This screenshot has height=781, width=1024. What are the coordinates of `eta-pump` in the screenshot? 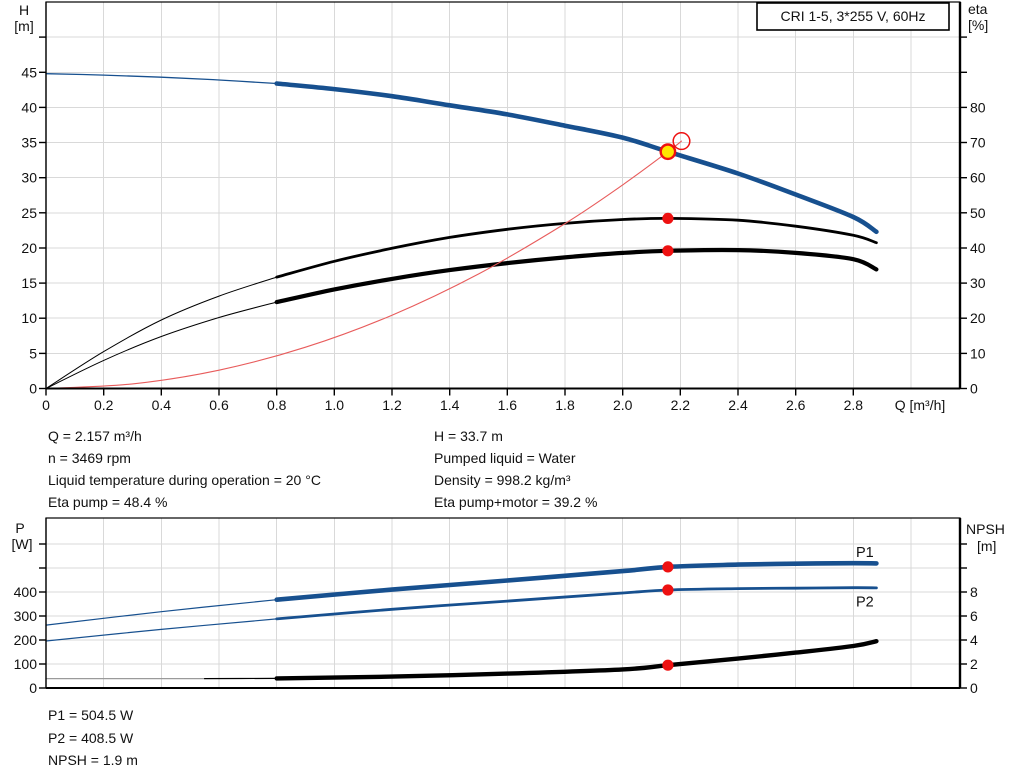 It's located at (576, 247).